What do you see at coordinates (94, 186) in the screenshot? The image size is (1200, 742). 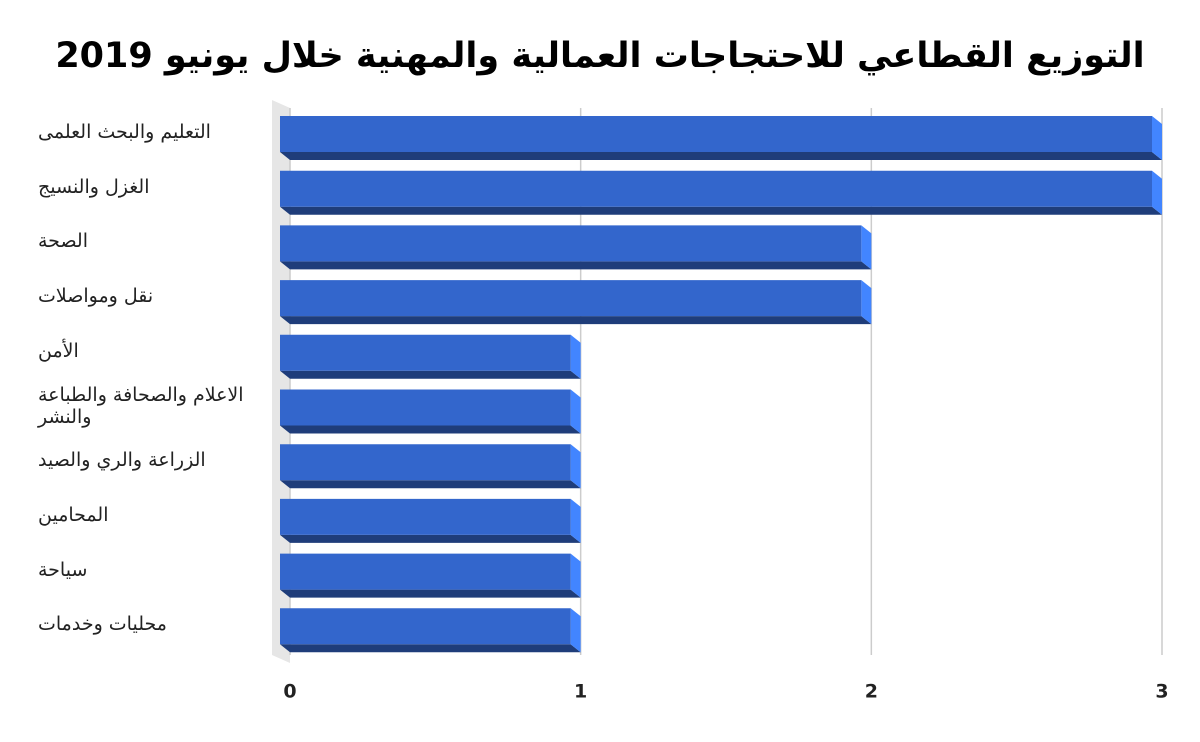 I see `y-tick-label: الغزل والنسيج` at bounding box center [94, 186].